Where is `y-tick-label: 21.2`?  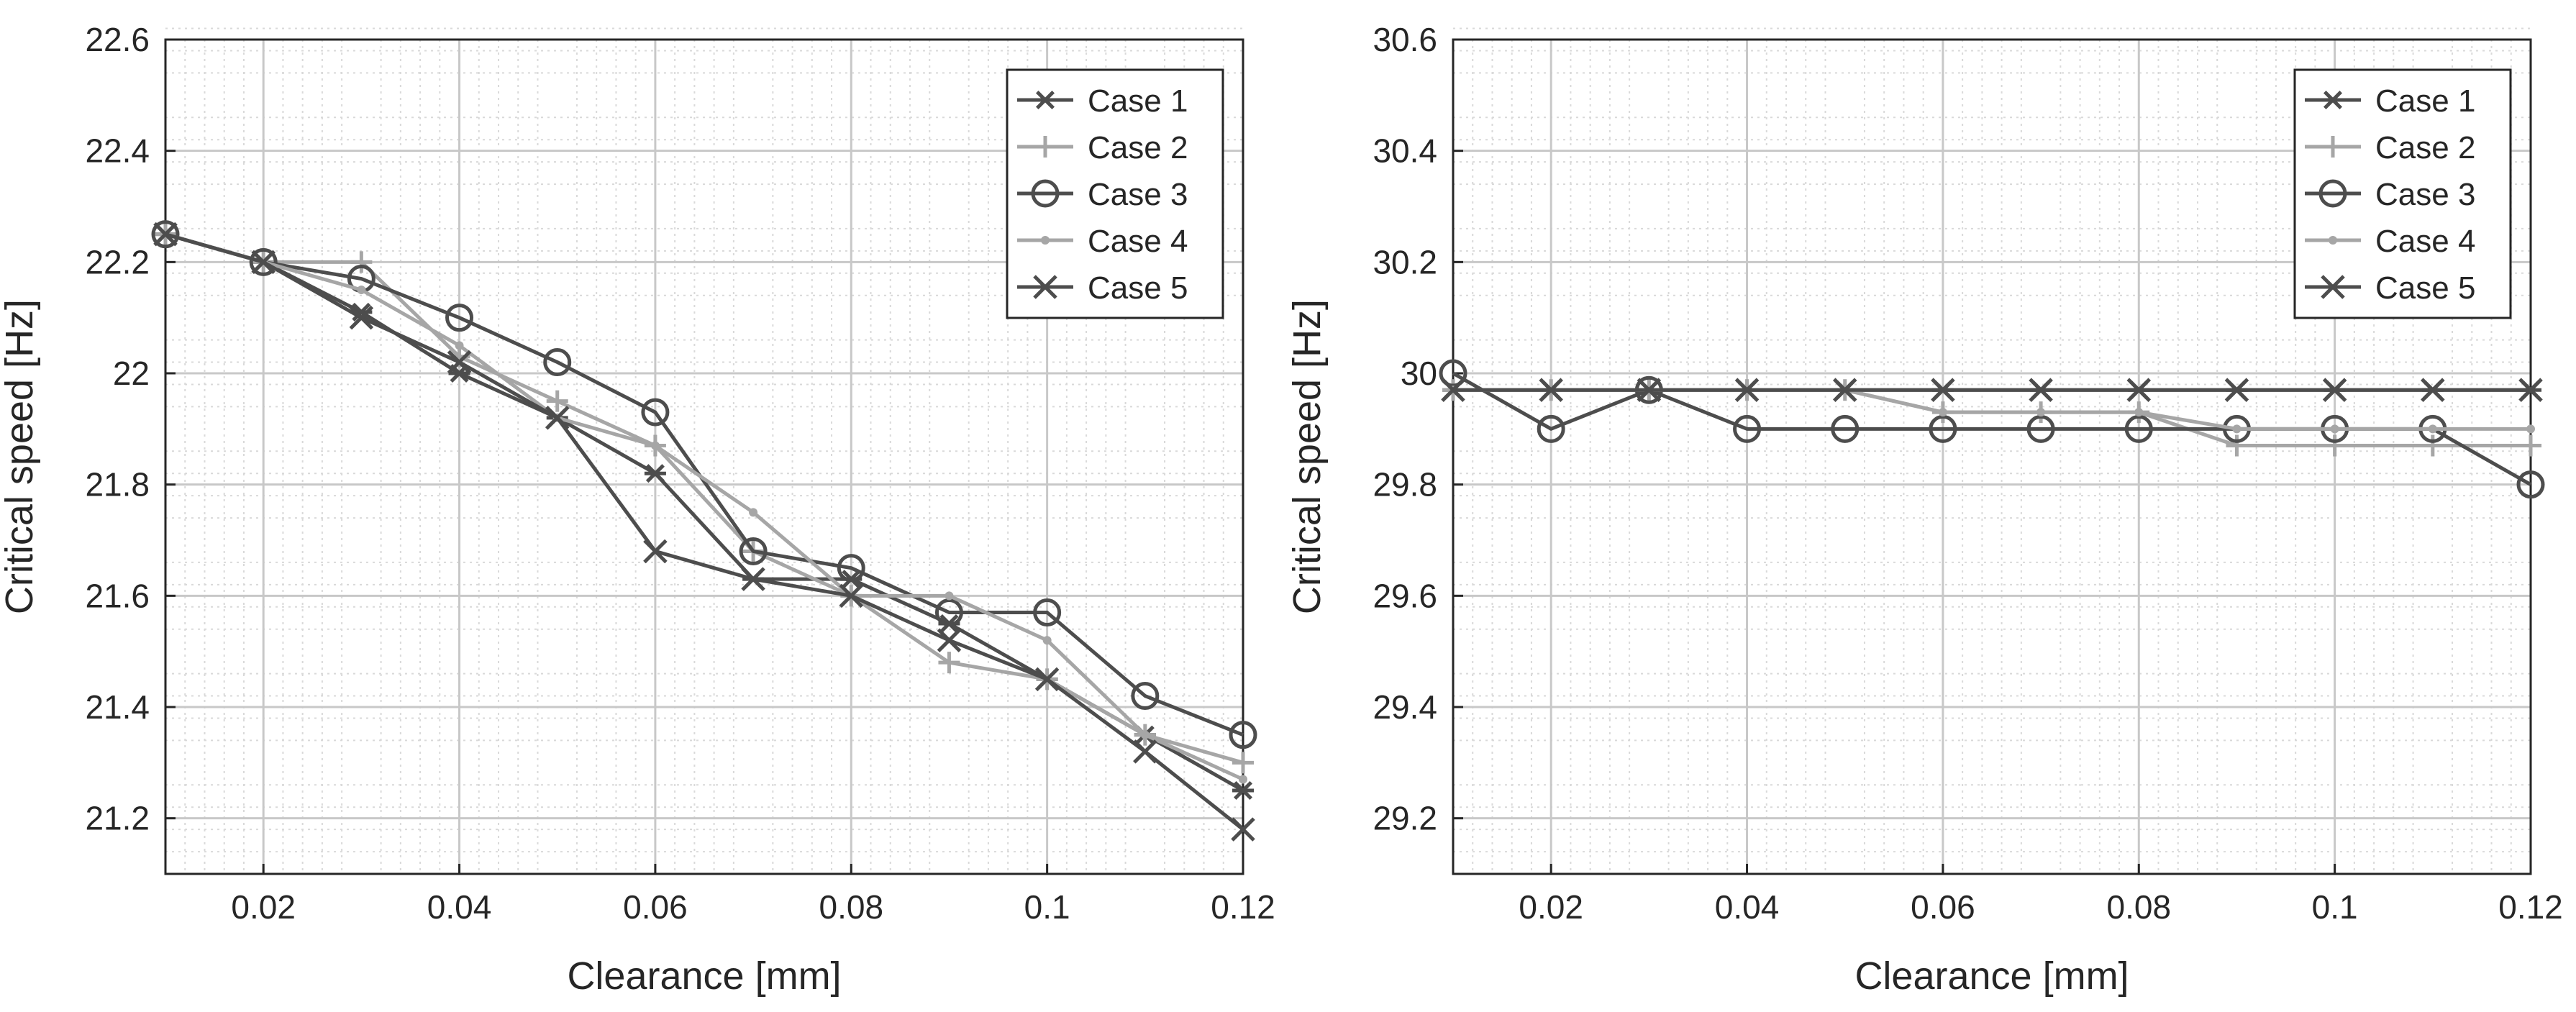 y-tick-label: 21.2 is located at coordinates (118, 818).